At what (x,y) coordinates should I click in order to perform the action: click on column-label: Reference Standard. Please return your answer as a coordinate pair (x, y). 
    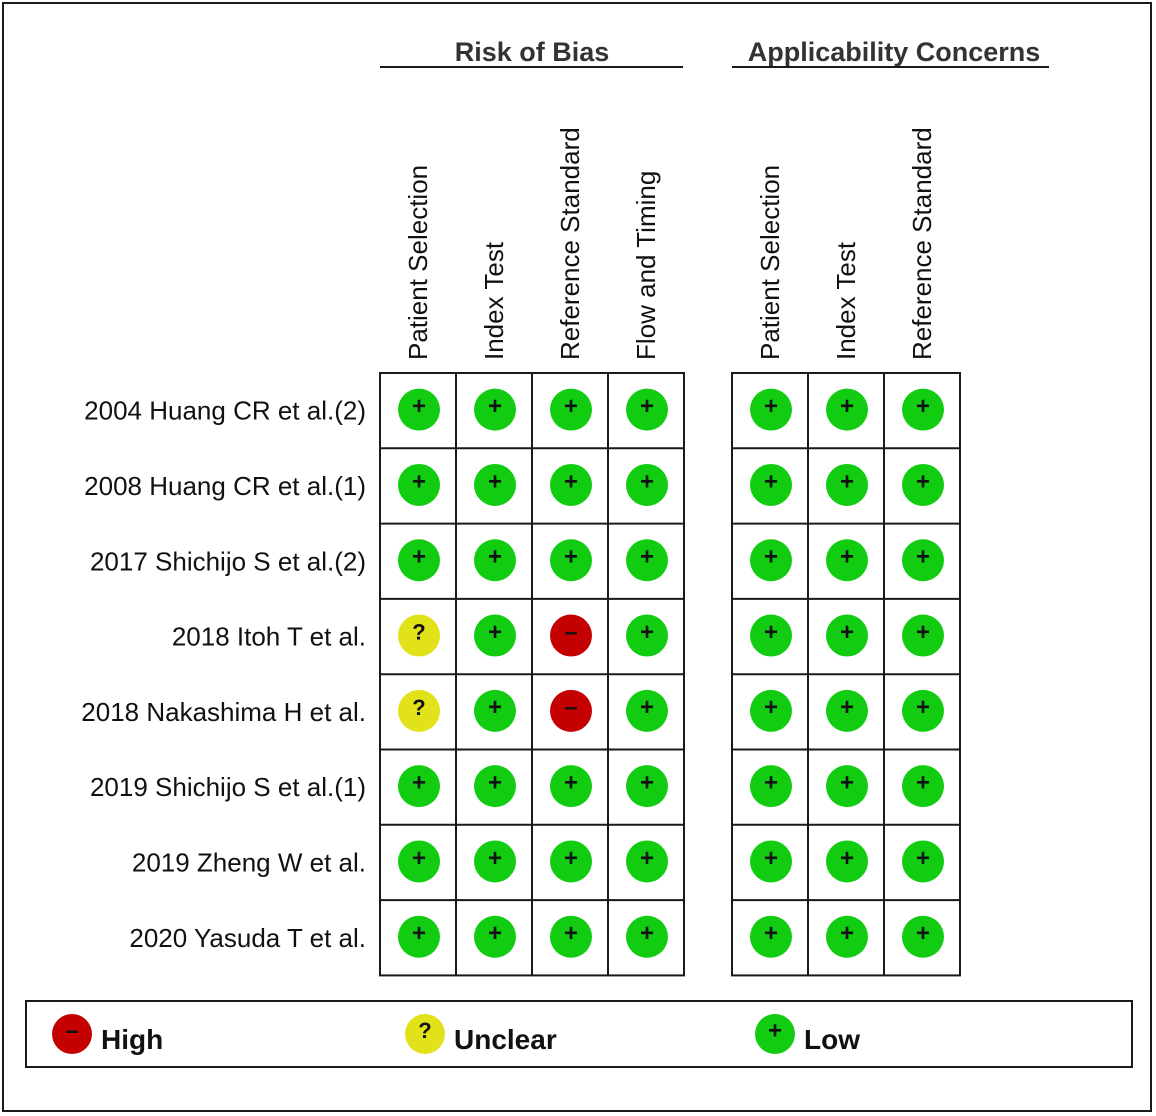
    Looking at the image, I should click on (922, 243).